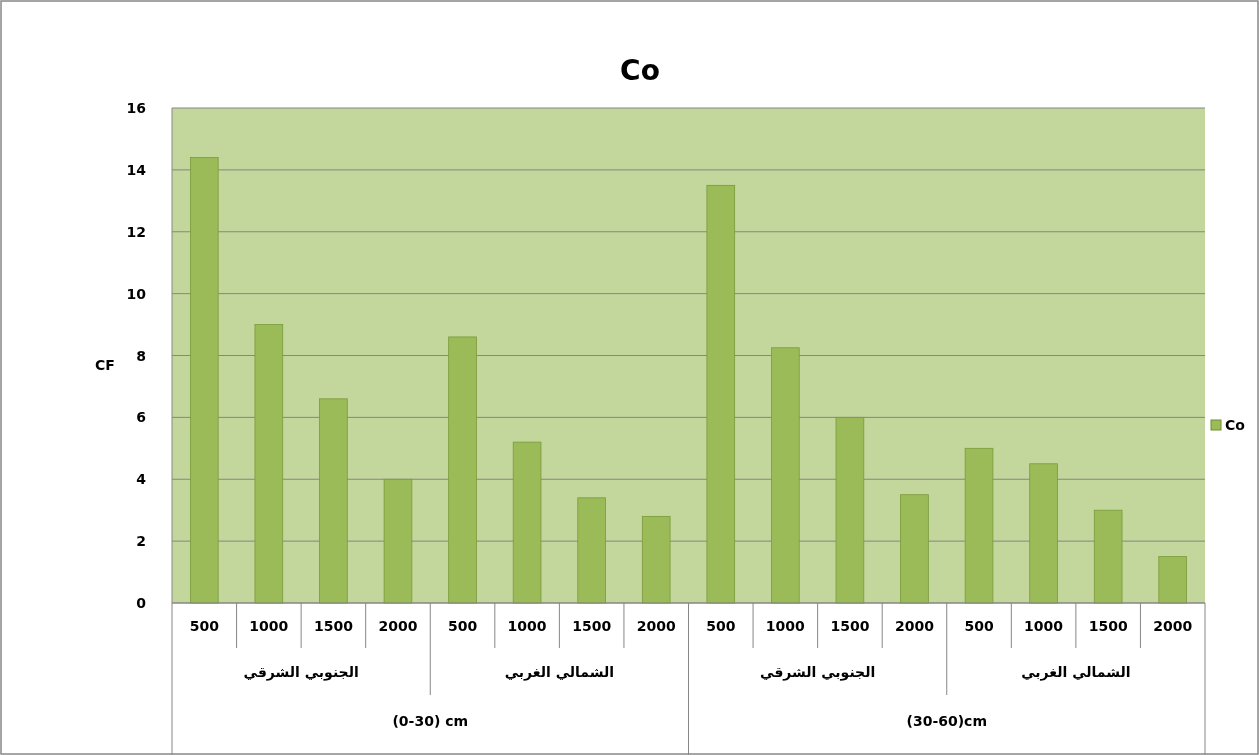 The width and height of the screenshot is (1259, 755). I want to click on y-tick-label: 6, so click(141, 417).